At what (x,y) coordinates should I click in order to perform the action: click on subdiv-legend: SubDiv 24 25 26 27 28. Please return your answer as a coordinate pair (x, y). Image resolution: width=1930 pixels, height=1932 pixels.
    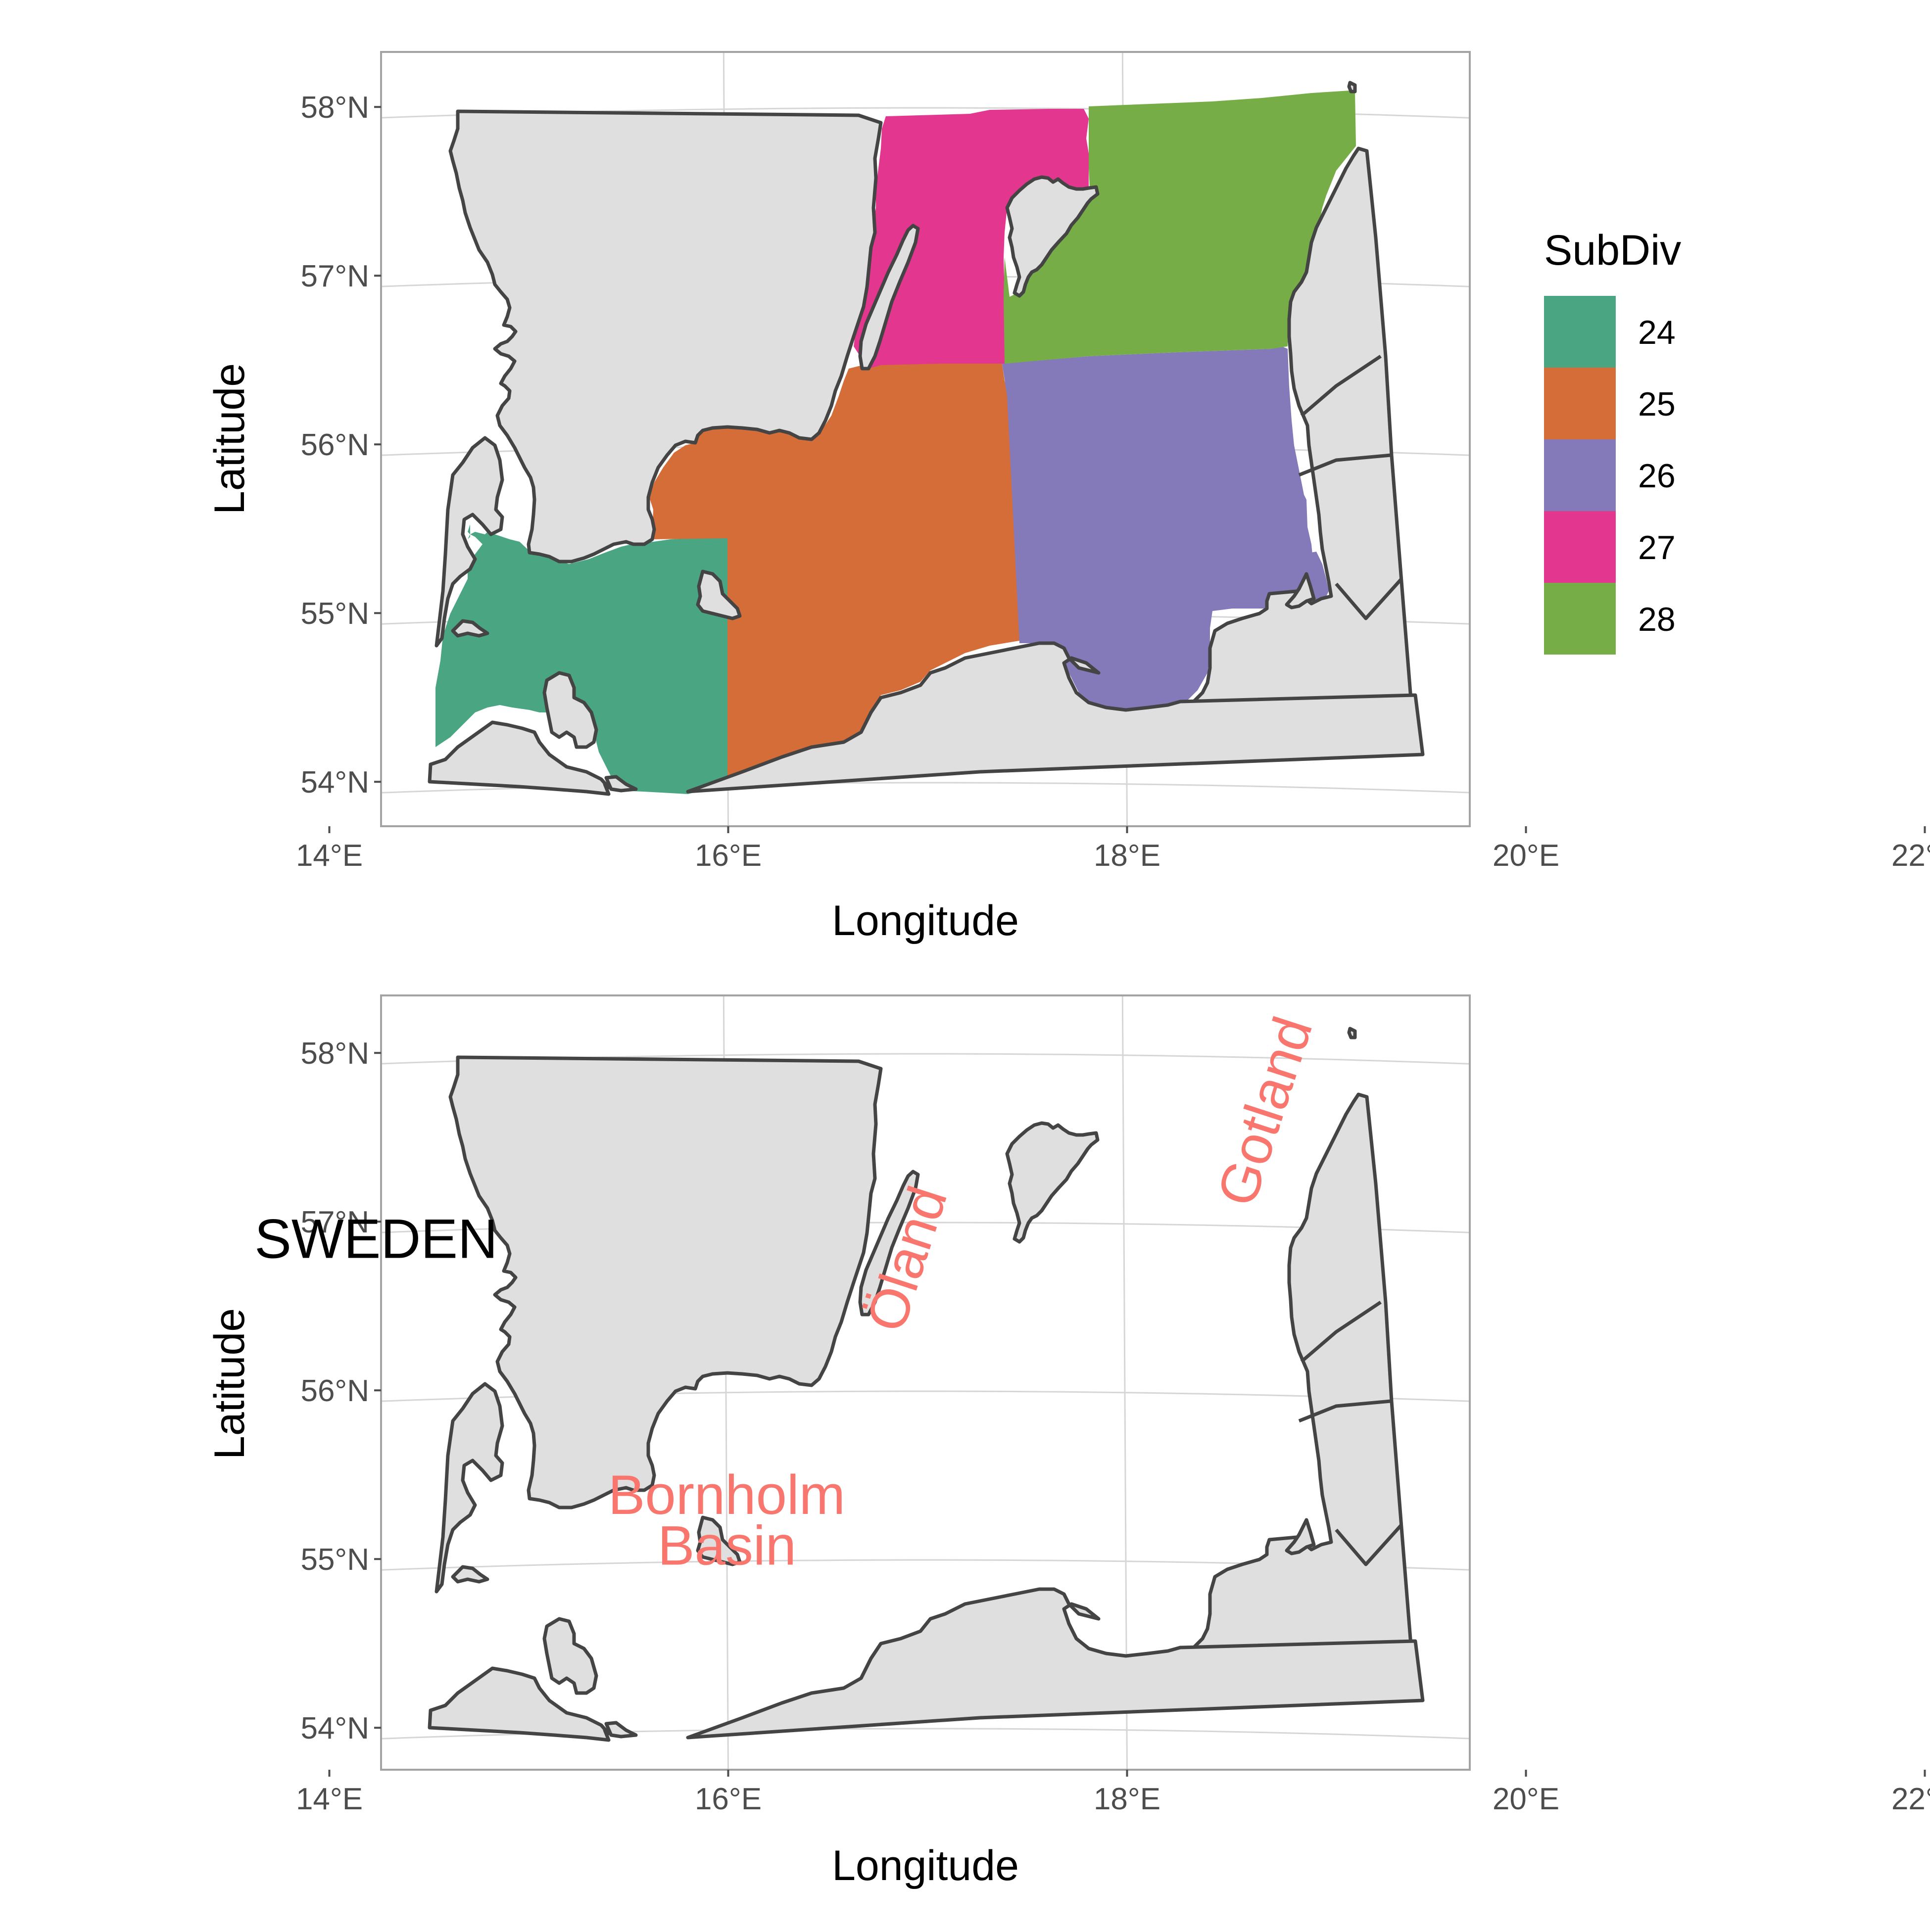
    Looking at the image, I should click on (1612, 441).